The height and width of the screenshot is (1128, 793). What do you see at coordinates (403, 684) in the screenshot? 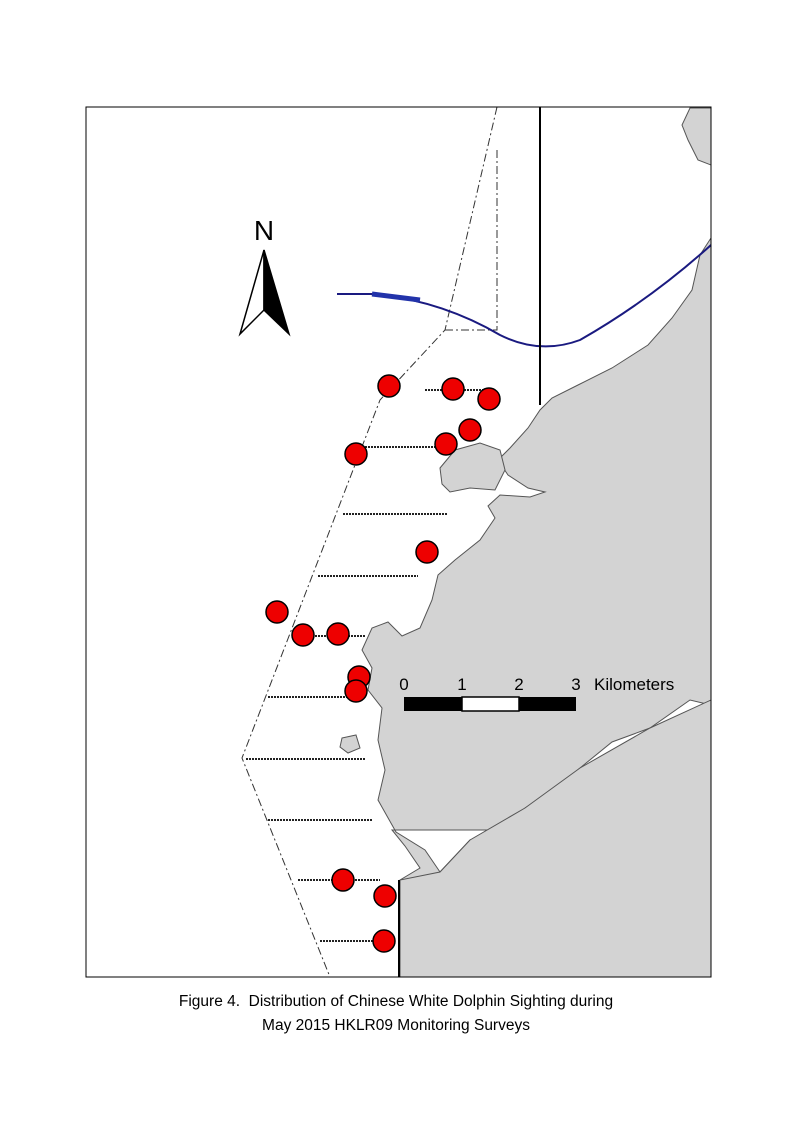
I see `scale-label: 0` at bounding box center [403, 684].